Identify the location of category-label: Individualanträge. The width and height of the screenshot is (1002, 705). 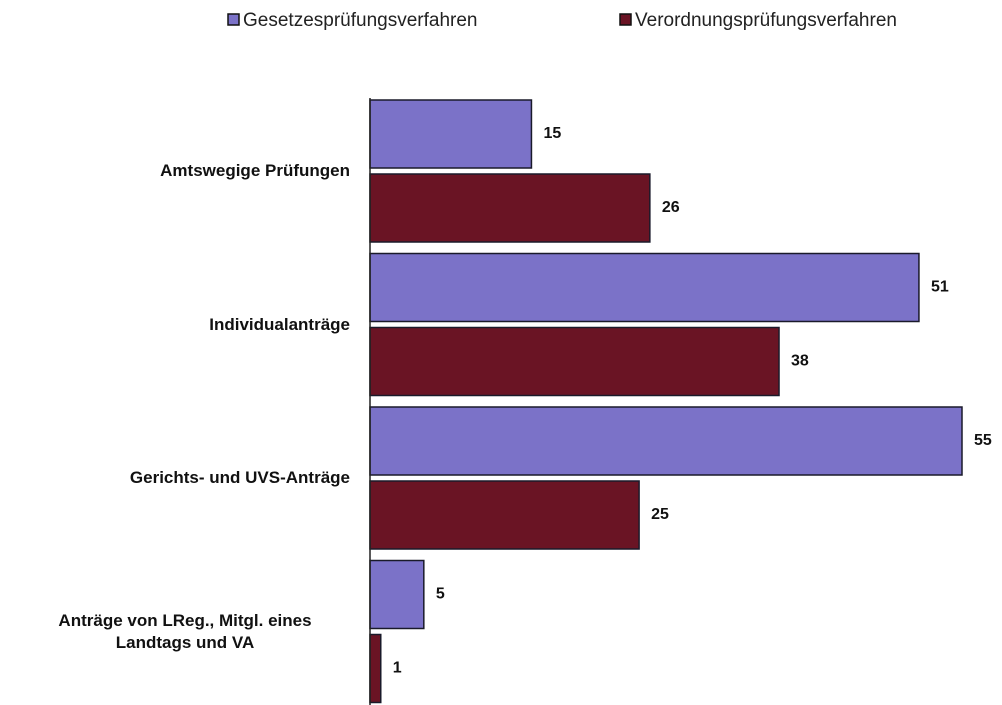
(279, 324).